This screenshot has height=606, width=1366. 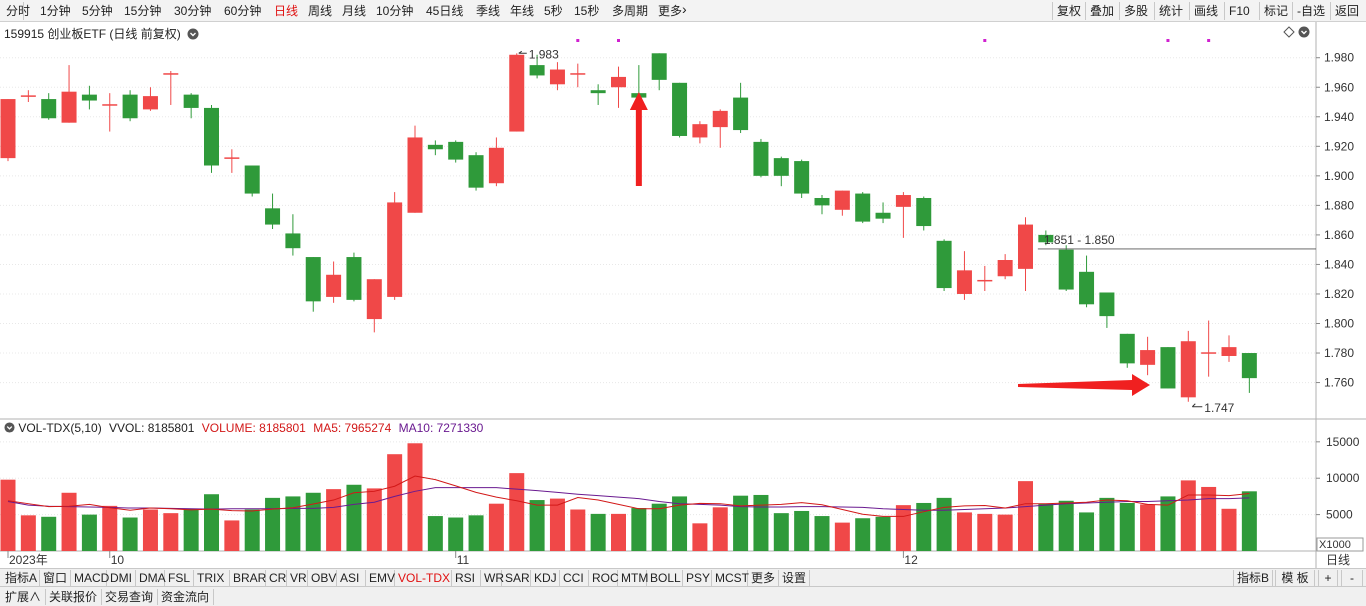 What do you see at coordinates (1276, 11) in the screenshot?
I see `toolbar-button: 标记` at bounding box center [1276, 11].